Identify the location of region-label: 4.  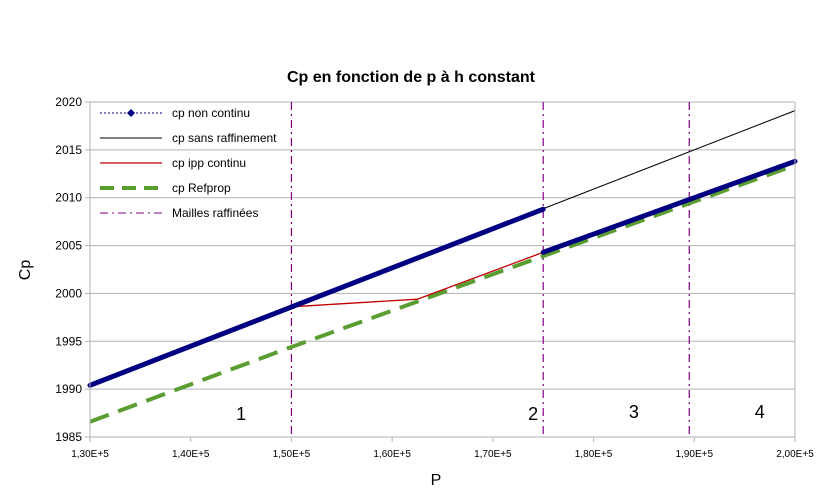
(760, 412).